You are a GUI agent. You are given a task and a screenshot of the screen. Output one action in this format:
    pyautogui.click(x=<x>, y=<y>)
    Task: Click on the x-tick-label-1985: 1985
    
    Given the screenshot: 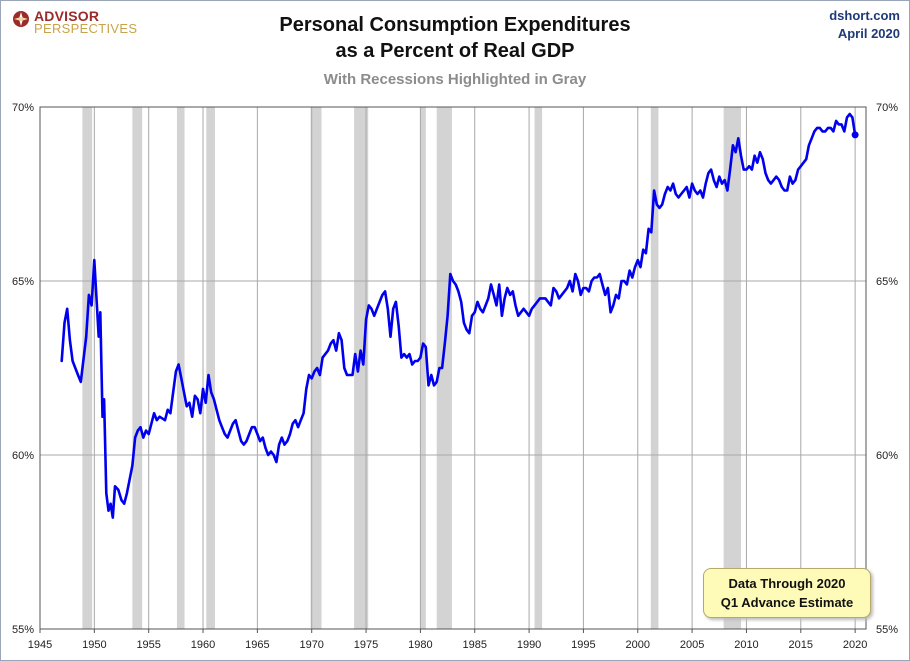 What is the action you would take?
    pyautogui.click(x=474, y=645)
    